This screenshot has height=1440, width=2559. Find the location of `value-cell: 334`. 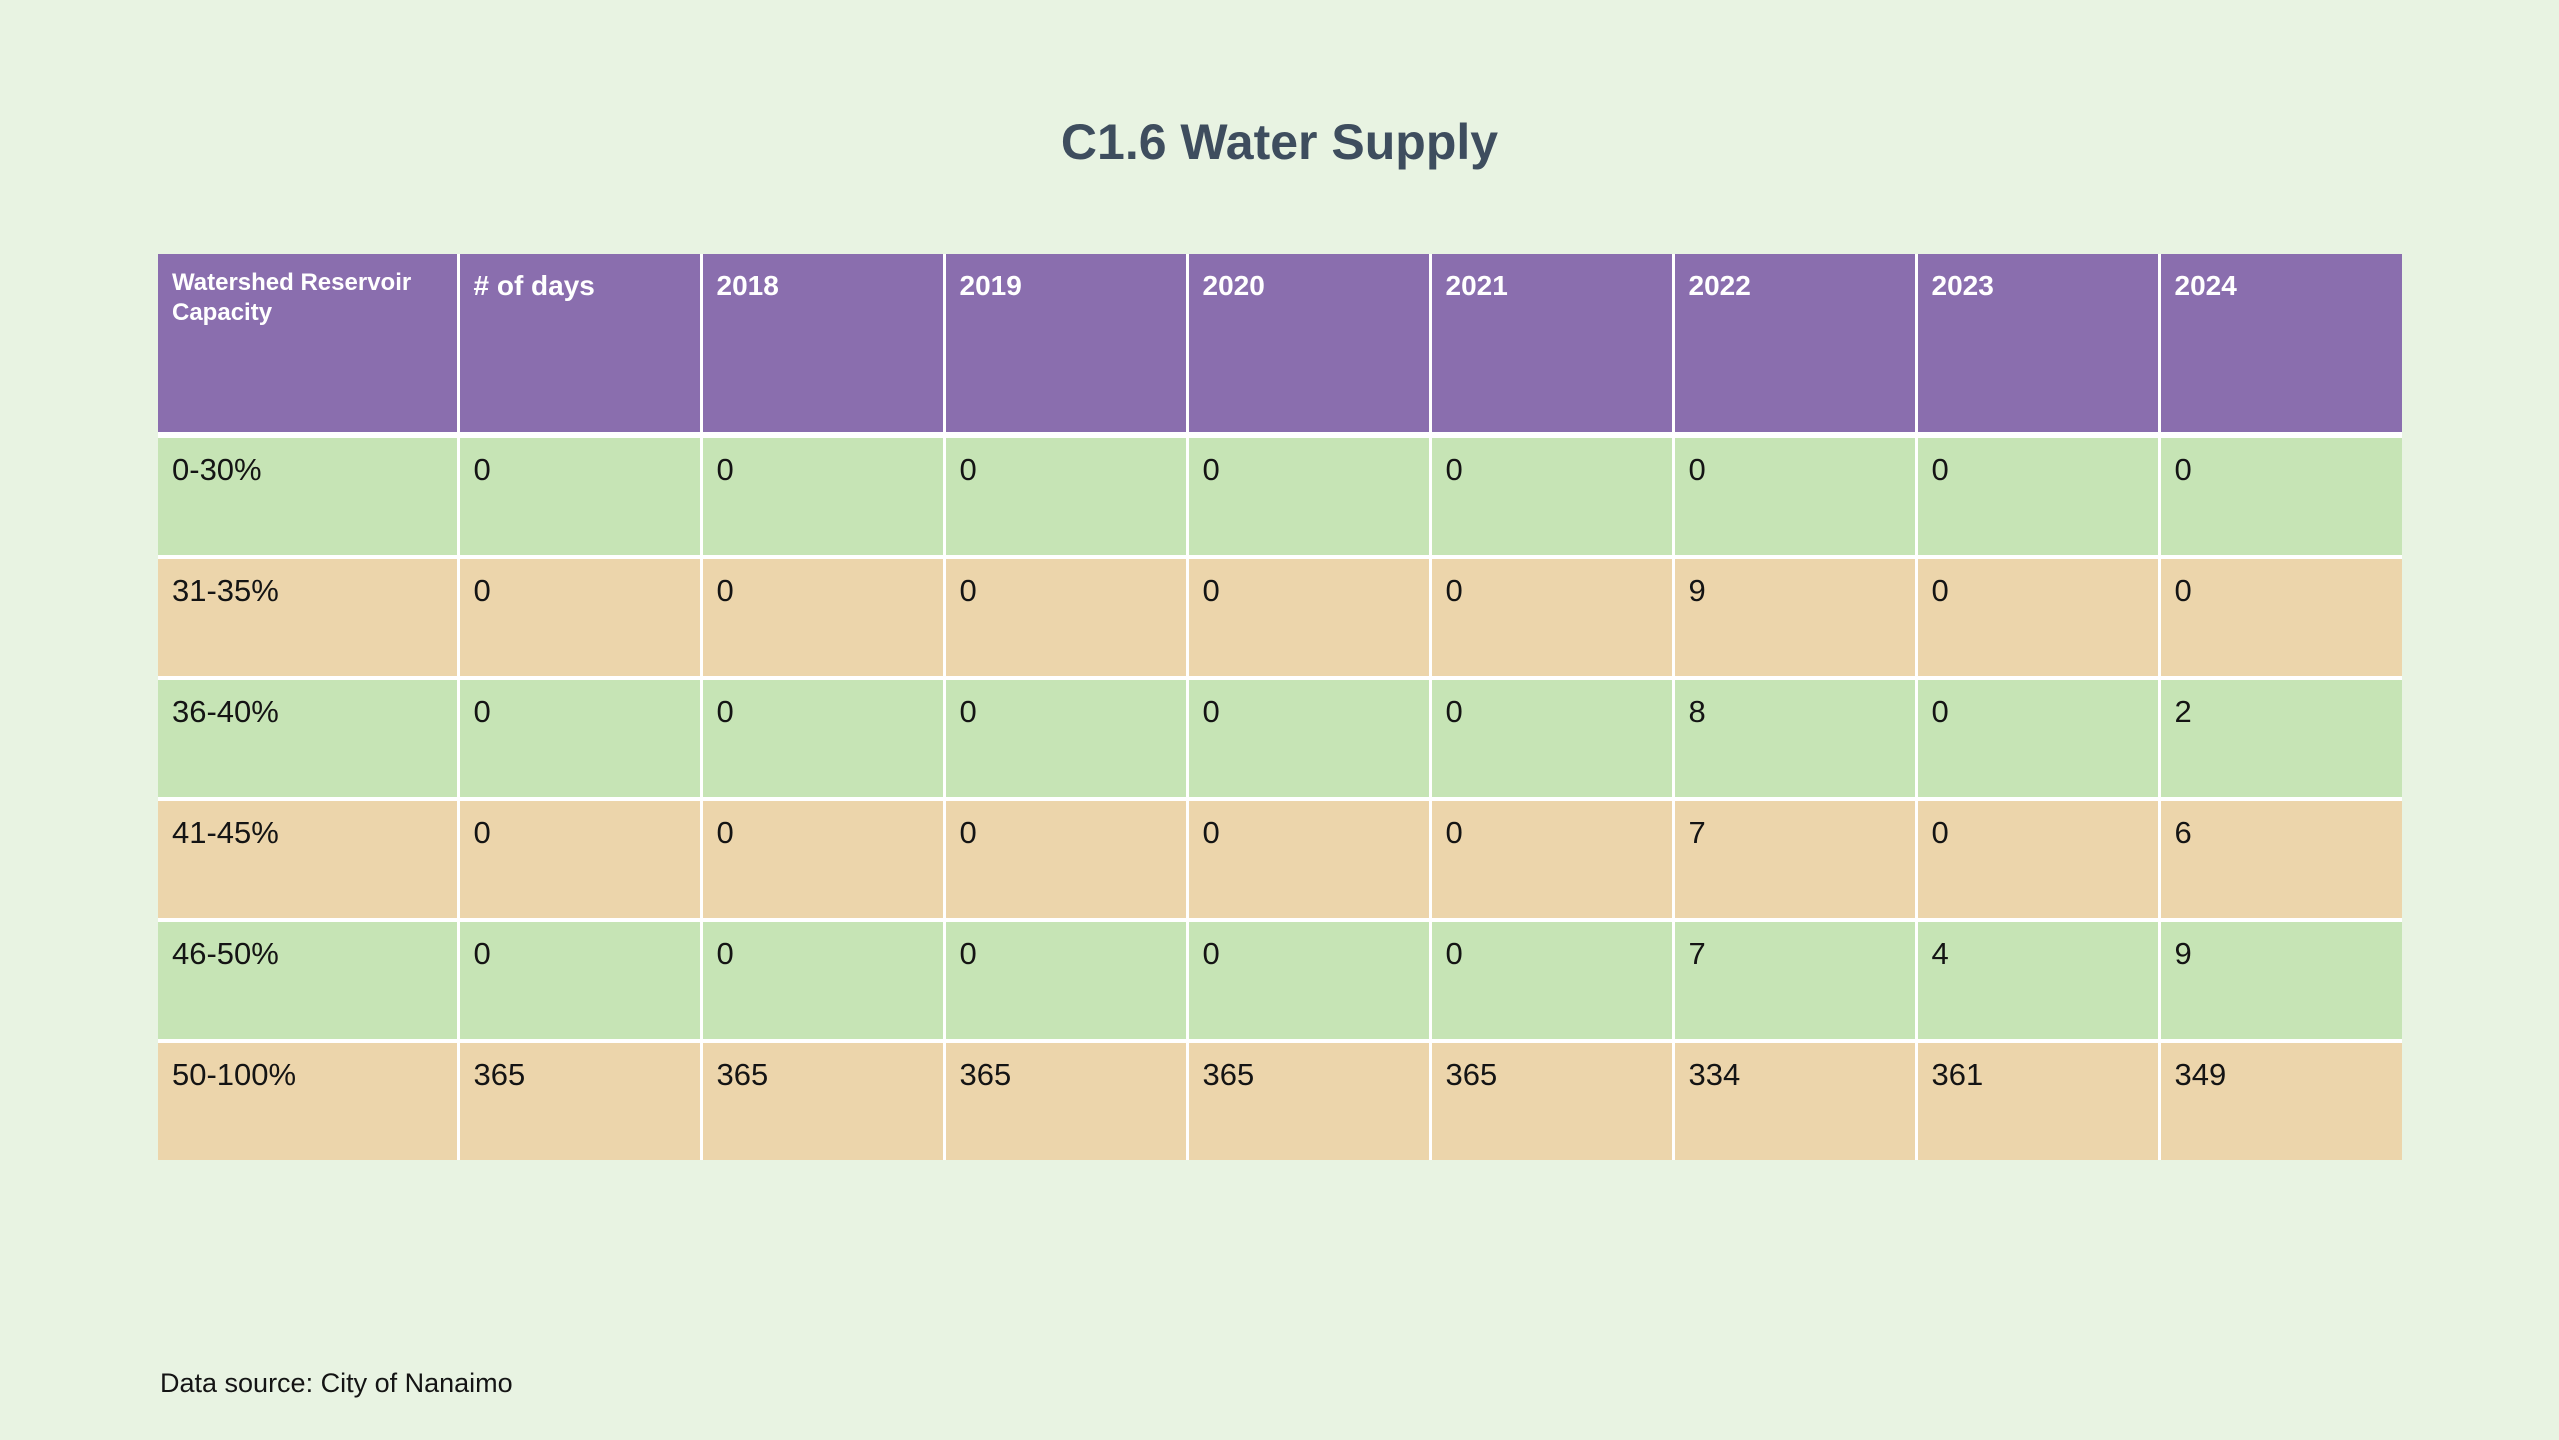

value-cell: 334 is located at coordinates (1795, 1100).